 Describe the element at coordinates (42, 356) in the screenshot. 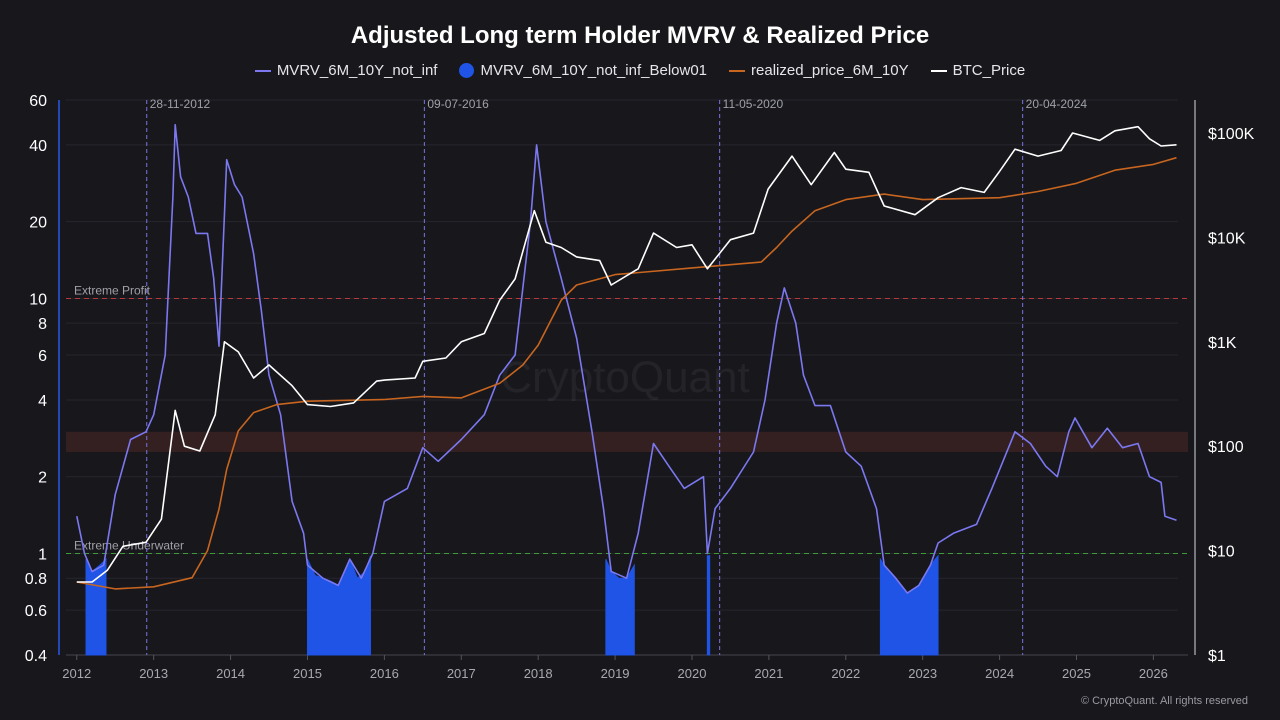

I see `y-left-tick-label: 6` at that location.